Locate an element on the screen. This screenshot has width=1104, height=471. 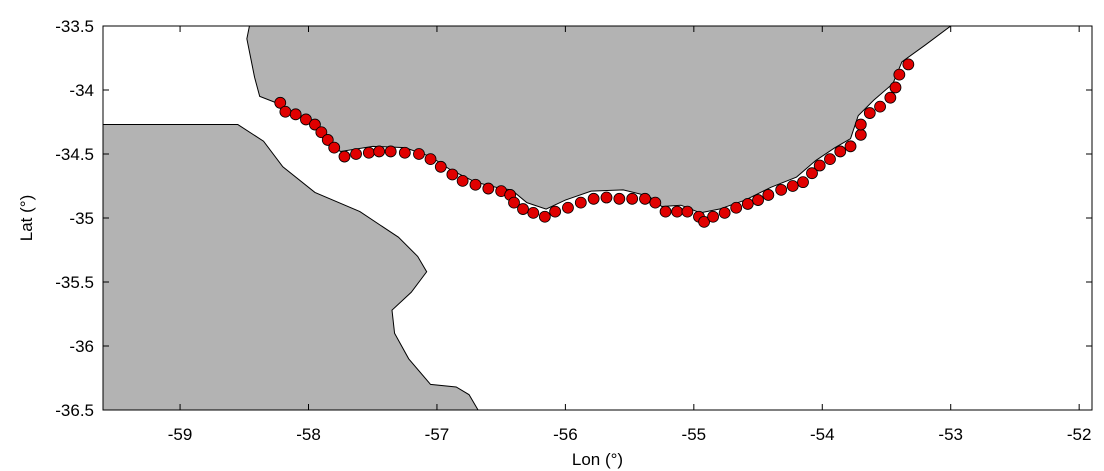
x-tick-label: -52 is located at coordinates (1079, 434).